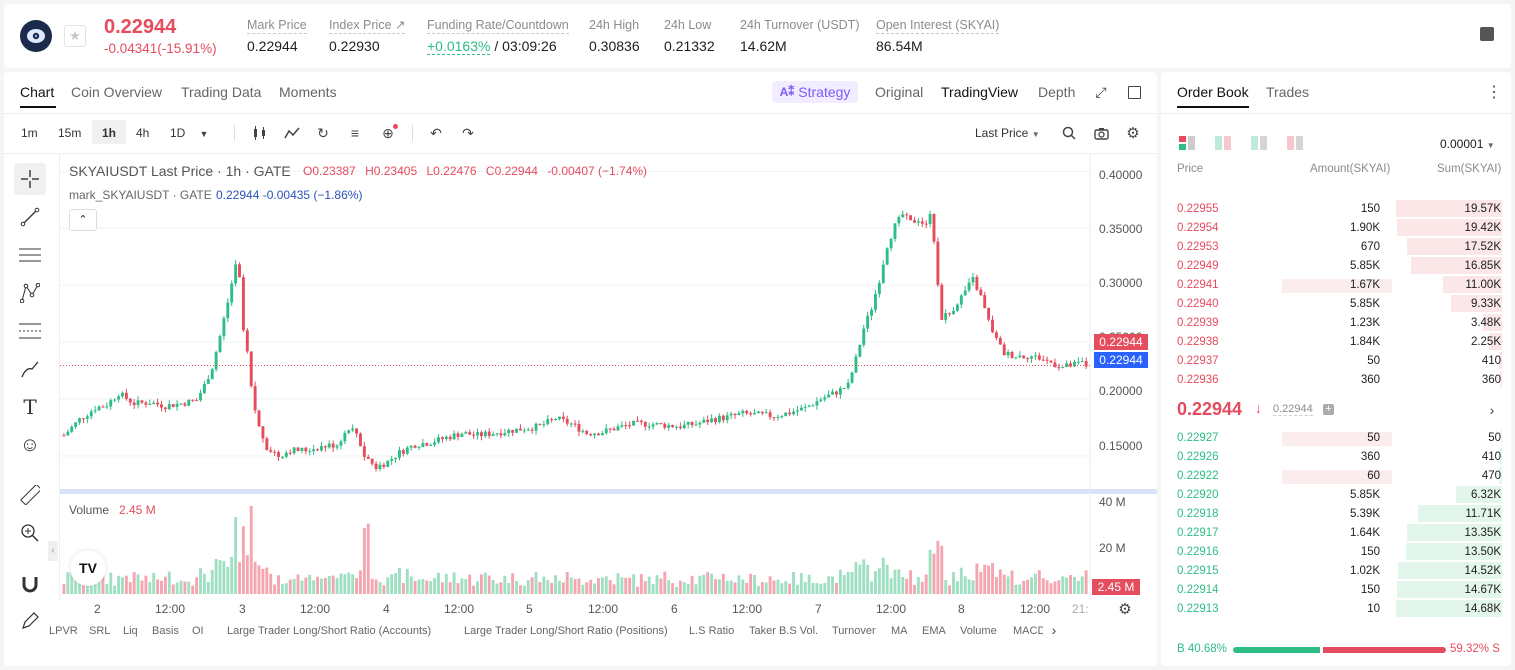 The image size is (1515, 670). I want to click on chevron-right-icon: ›, so click(1492, 410).